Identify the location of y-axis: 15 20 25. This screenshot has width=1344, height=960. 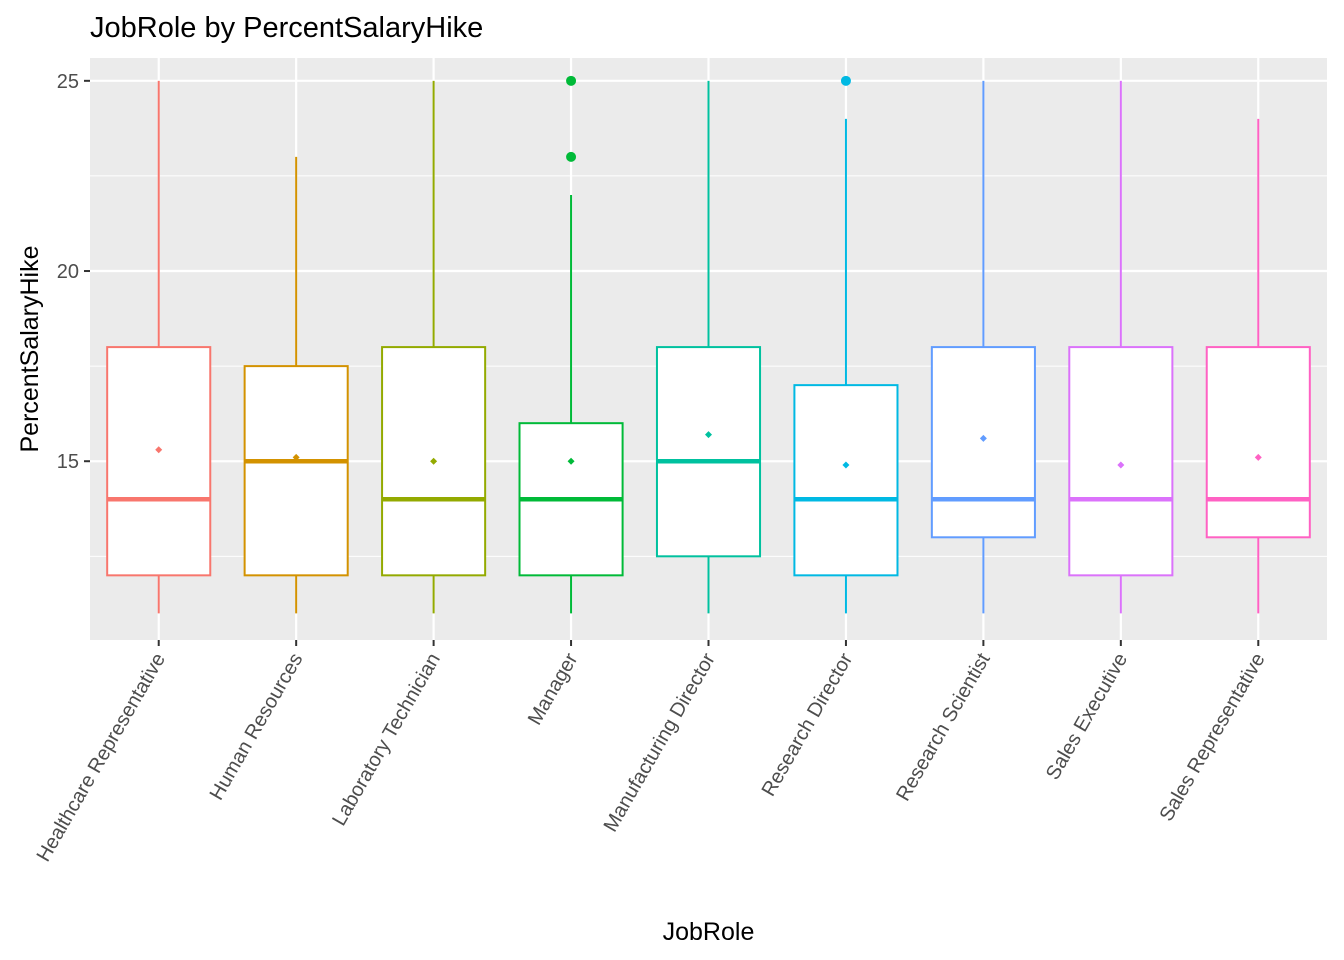
(73, 272).